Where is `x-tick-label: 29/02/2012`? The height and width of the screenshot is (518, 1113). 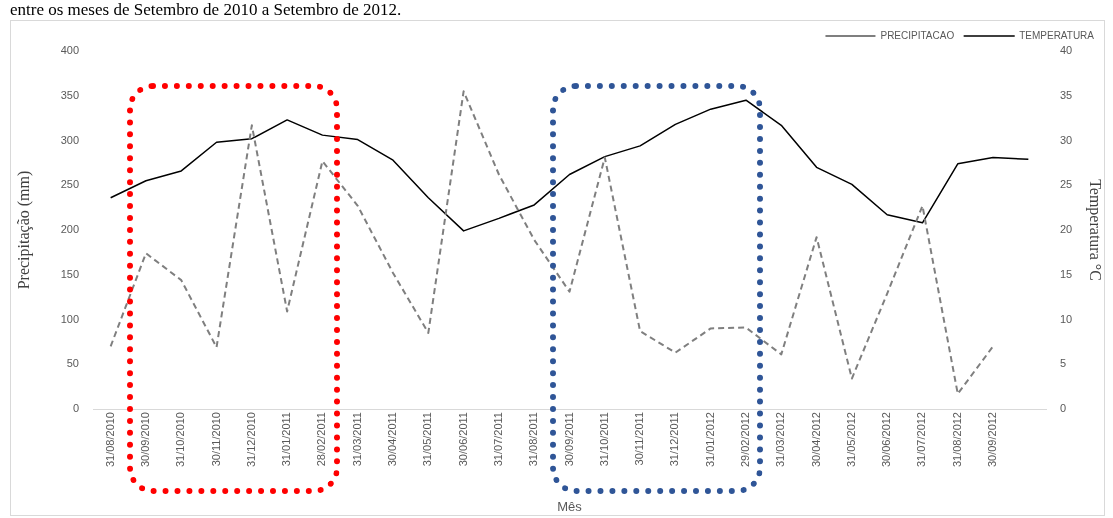 x-tick-label: 29/02/2012 is located at coordinates (745, 440).